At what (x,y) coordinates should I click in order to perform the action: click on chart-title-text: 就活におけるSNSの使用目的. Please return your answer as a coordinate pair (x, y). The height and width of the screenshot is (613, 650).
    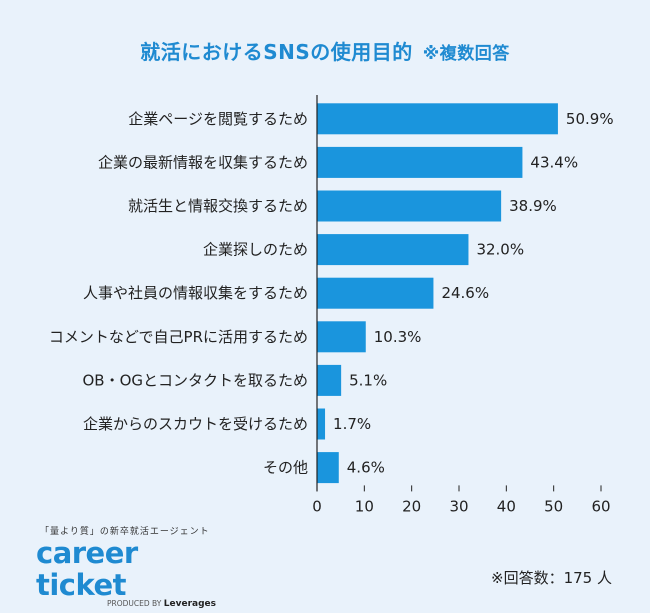
    Looking at the image, I should click on (276, 52).